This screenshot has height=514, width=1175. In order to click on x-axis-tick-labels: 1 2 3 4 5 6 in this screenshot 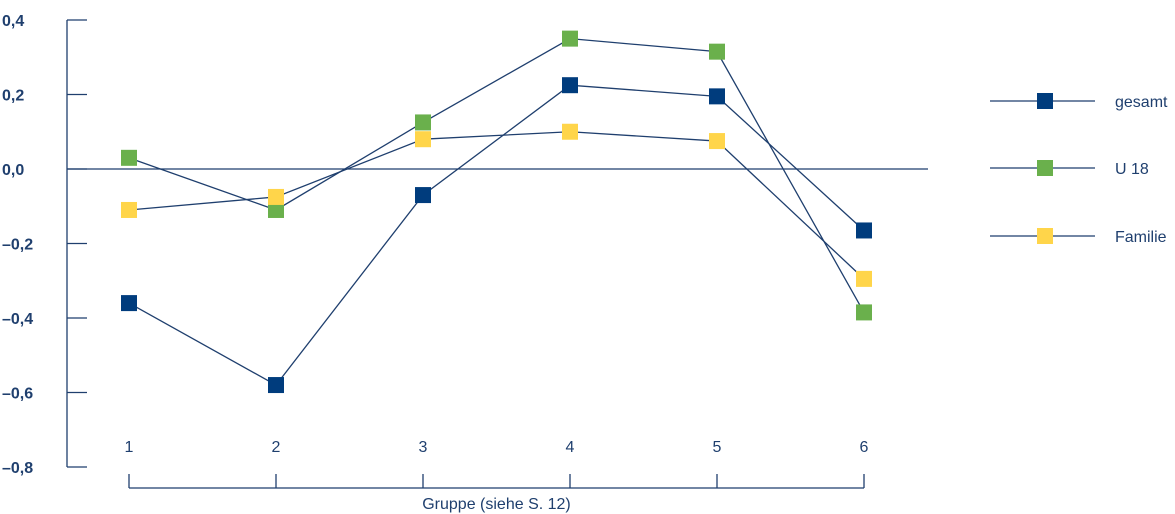, I will do `click(497, 447)`.